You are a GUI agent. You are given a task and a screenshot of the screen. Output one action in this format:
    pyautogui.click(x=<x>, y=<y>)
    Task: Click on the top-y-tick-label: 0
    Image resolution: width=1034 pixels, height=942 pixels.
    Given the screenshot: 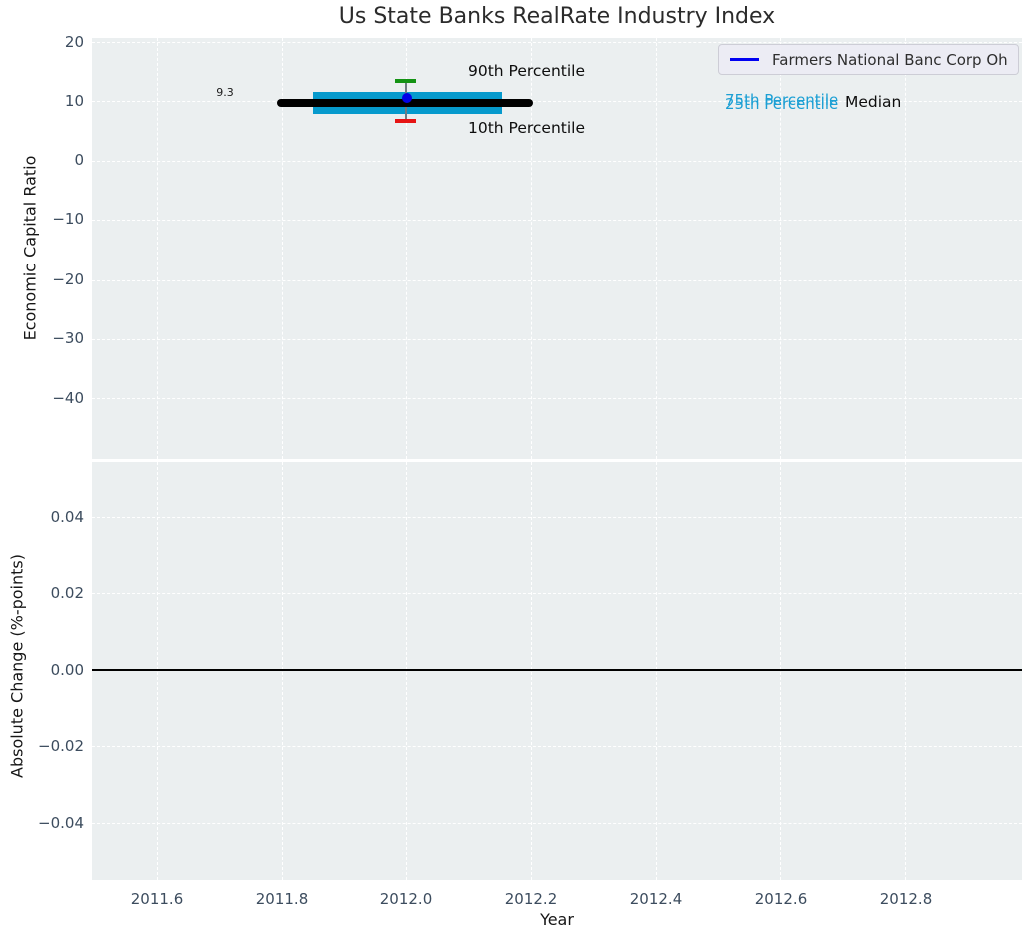 What is the action you would take?
    pyautogui.click(x=79, y=160)
    